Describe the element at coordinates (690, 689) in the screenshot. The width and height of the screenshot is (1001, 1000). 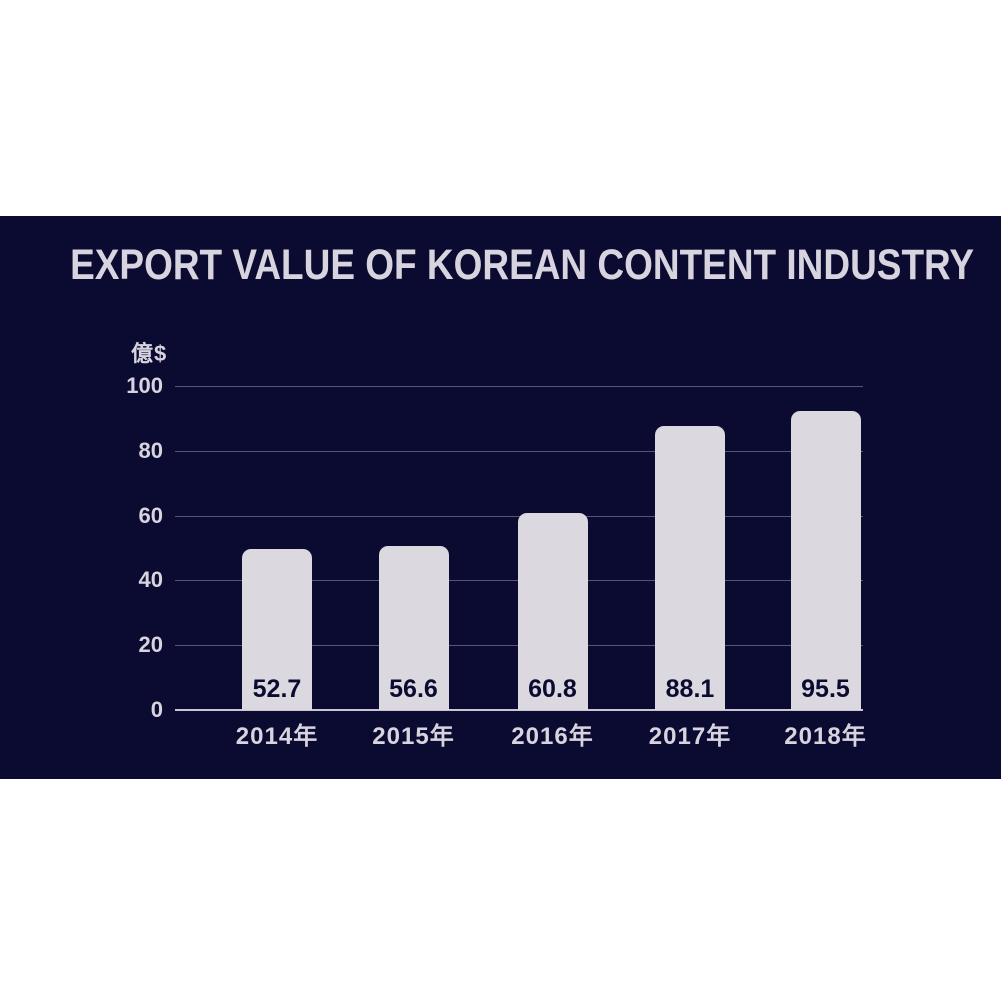
I see `bar-value-label-2017: 88.1` at that location.